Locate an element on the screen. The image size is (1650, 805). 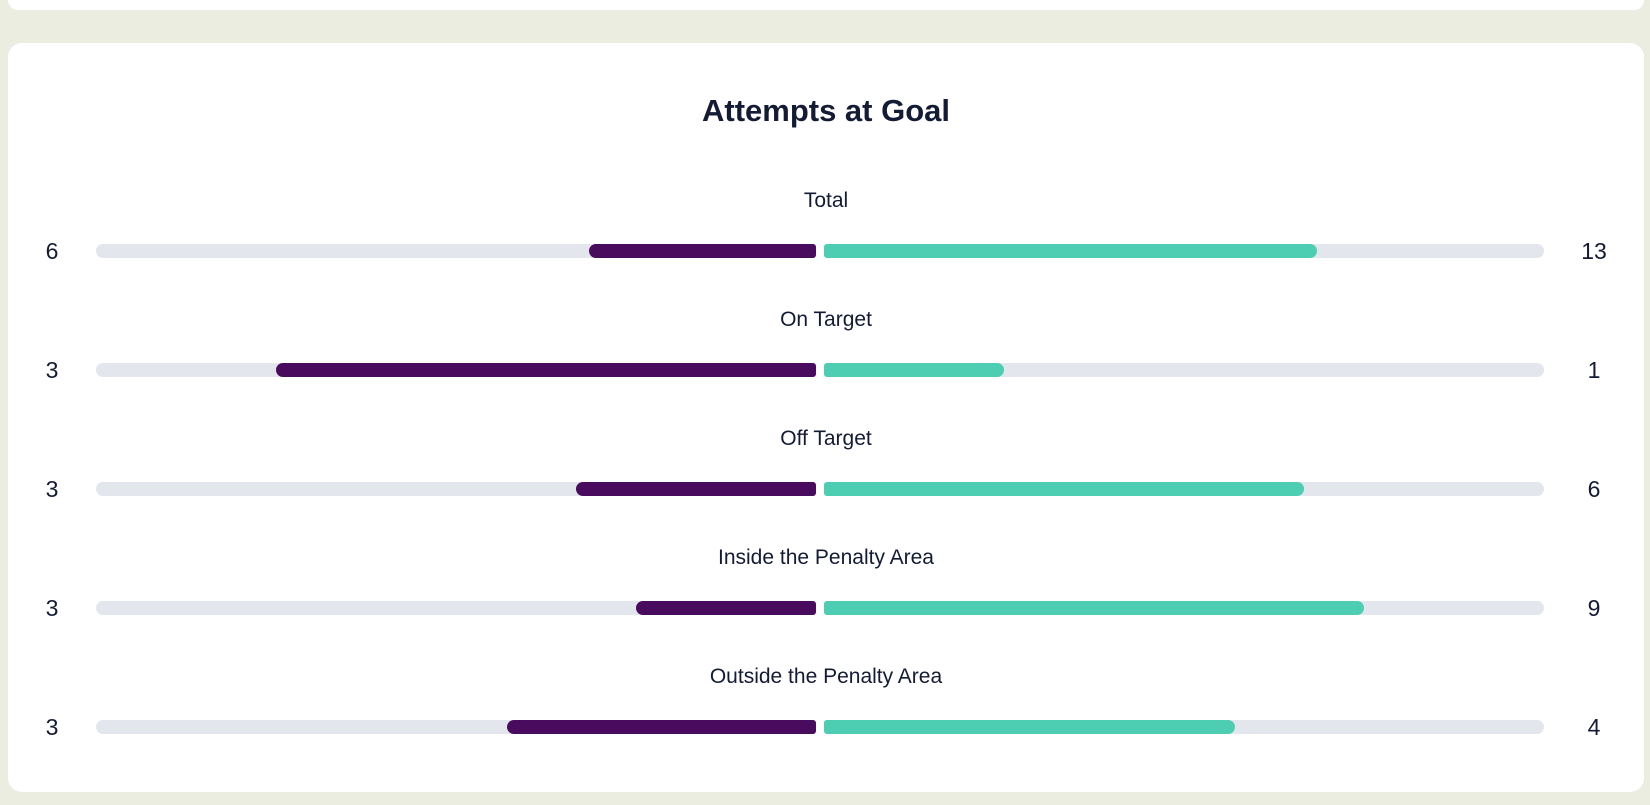
stat-bar-line: 3 6 is located at coordinates (826, 489).